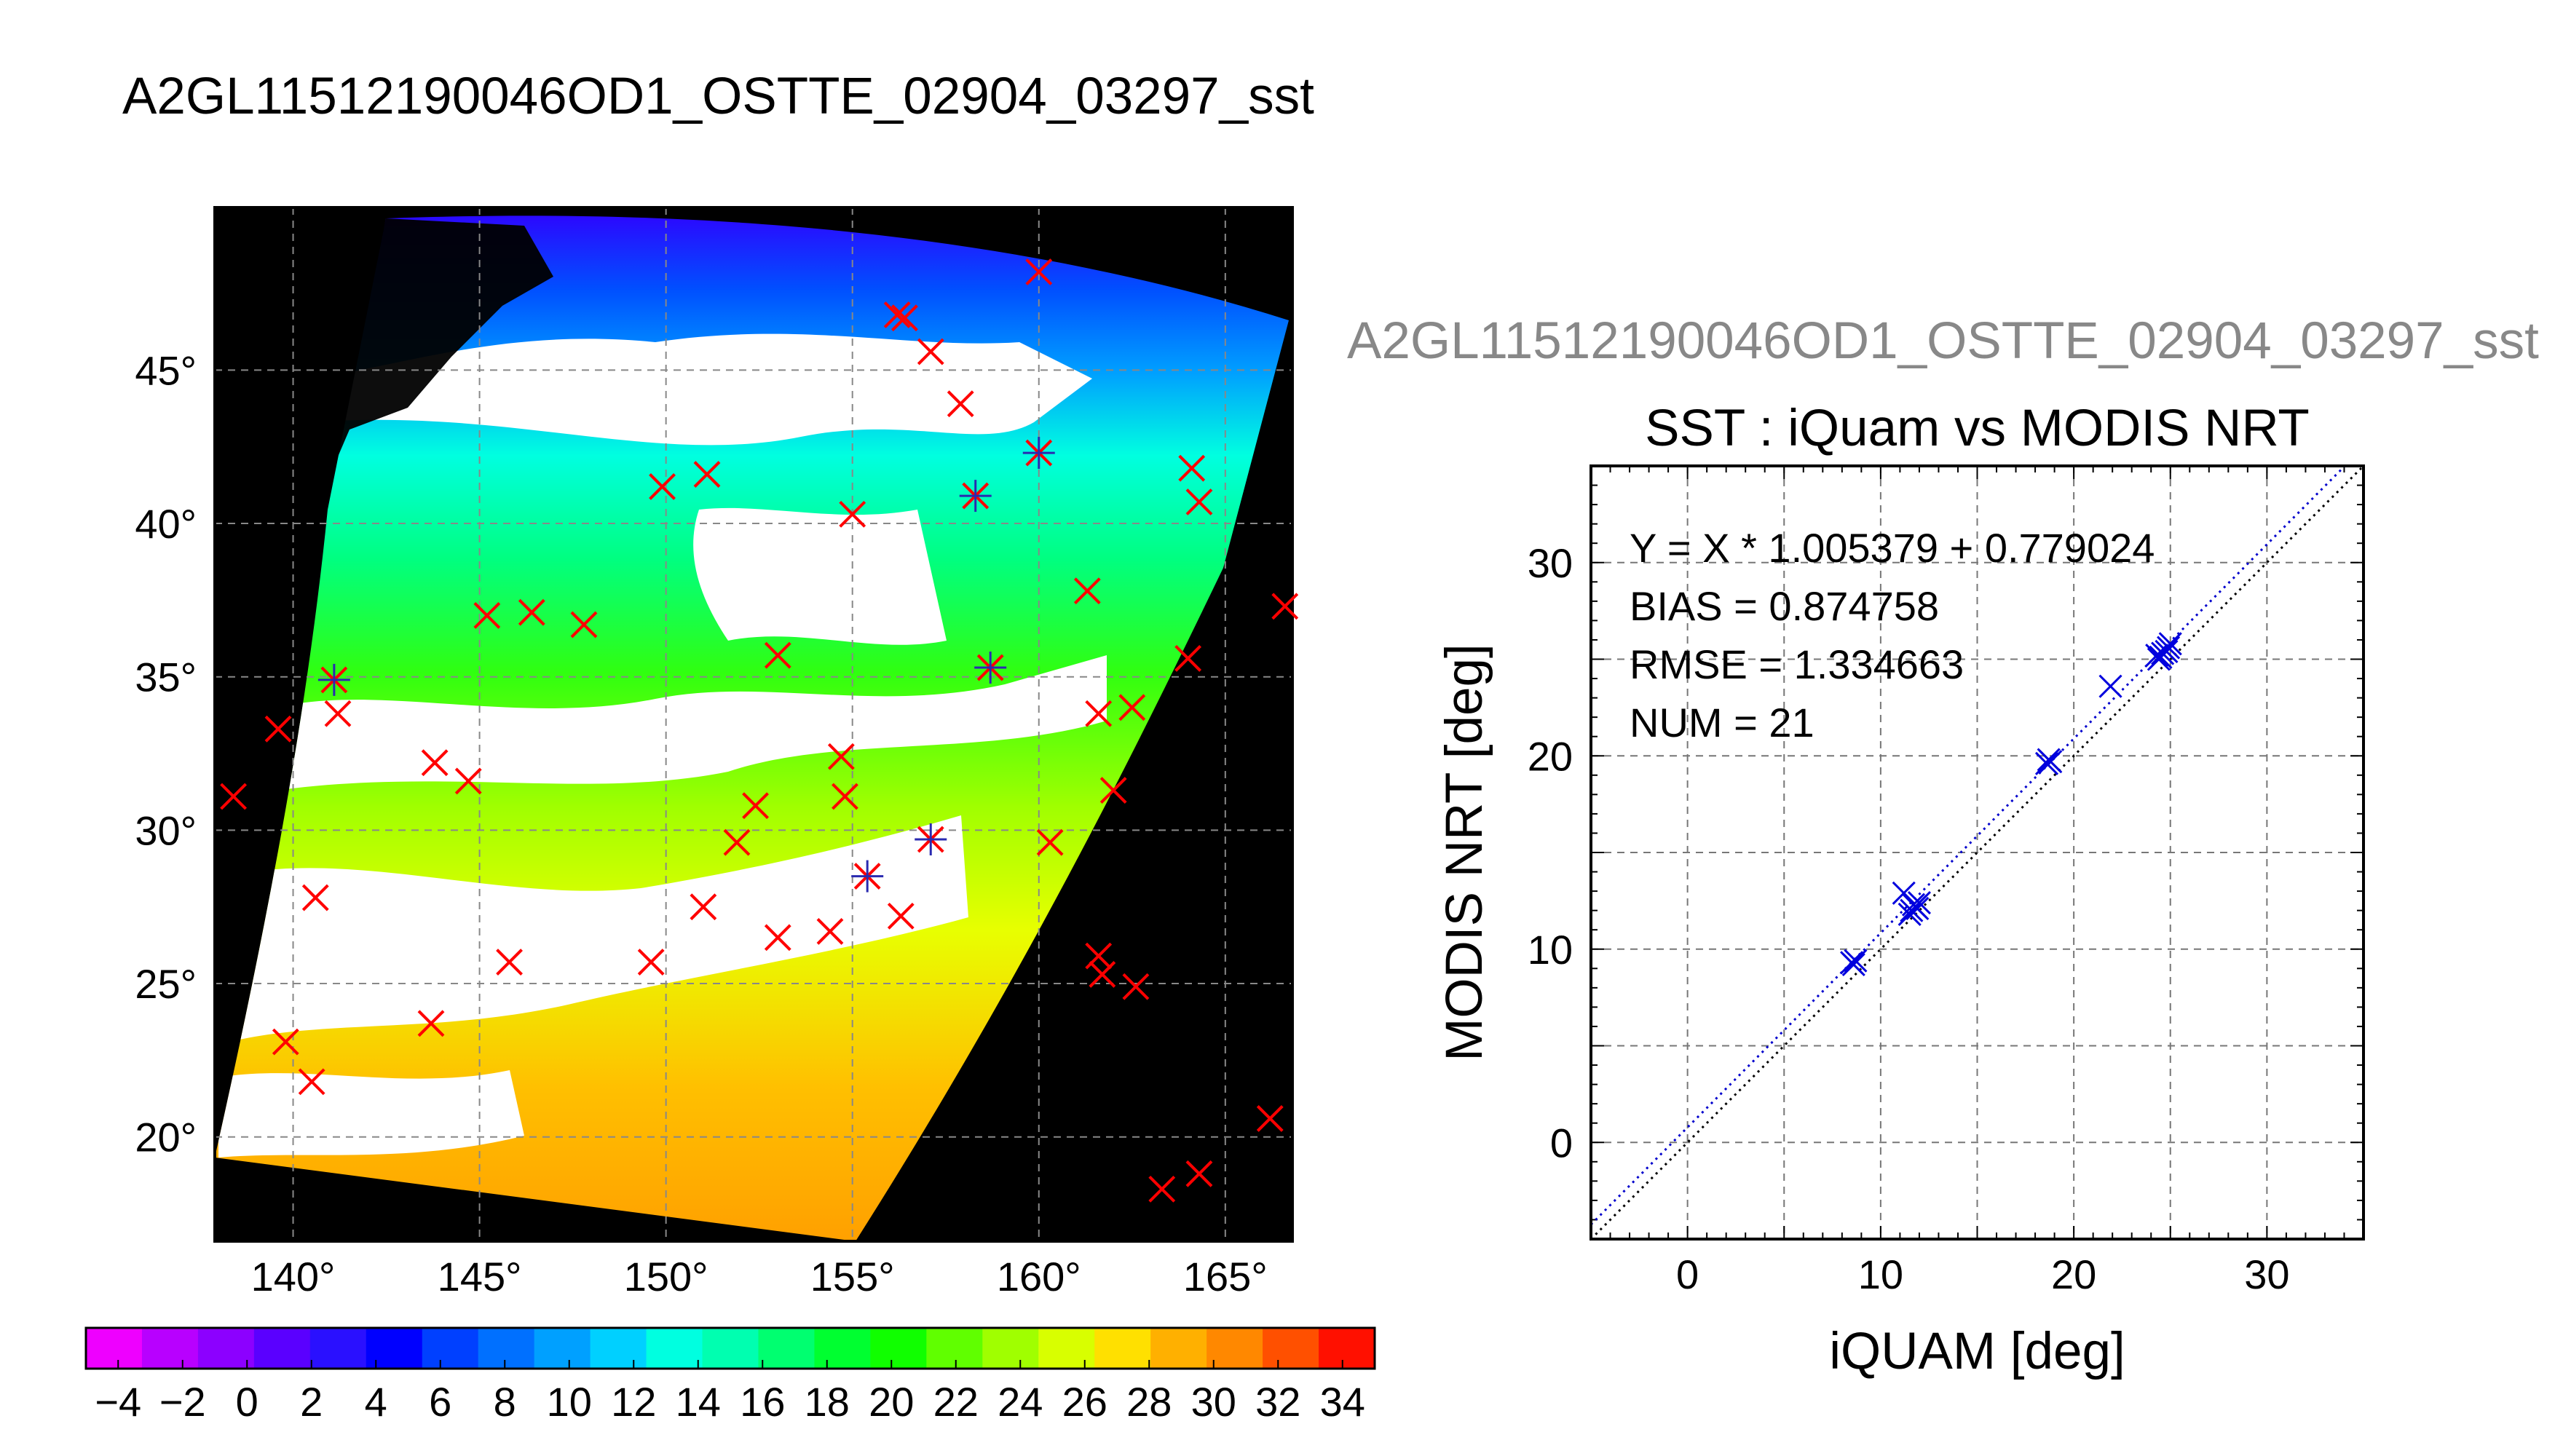 This screenshot has width=2555, height=1456. I want to click on stat-annotation: BIAS = 0.874758, so click(1784, 606).